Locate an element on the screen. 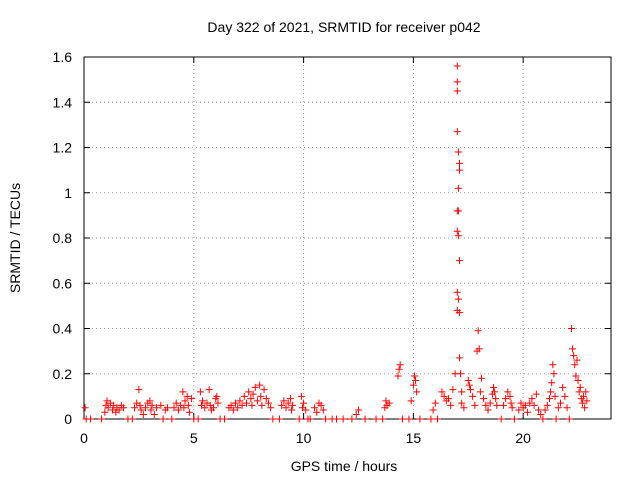 This screenshot has width=640, height=480. y-tick-labels: 0 0.2 0.4 0.6 0.8 1 1.2 1.4 1.6 is located at coordinates (63, 238).